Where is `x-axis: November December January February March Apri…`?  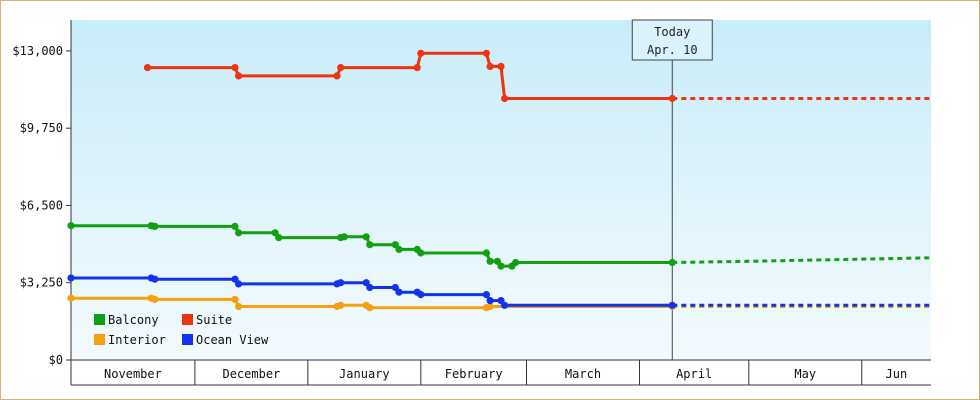 x-axis: November December January February March Apri… is located at coordinates (500, 372).